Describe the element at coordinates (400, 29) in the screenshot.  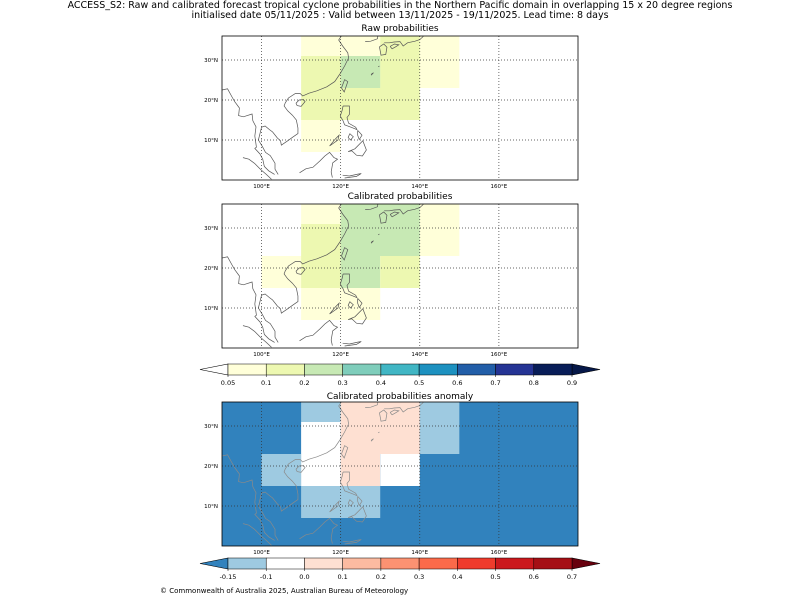
I see `raw-panel-title: Raw probabilities` at that location.